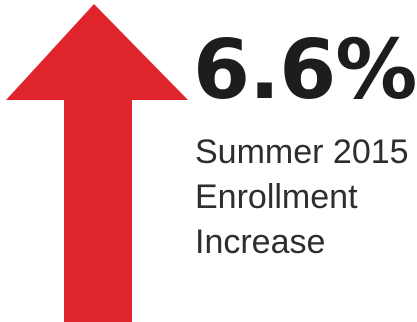 The image size is (417, 322). I want to click on caption-line-term: Summer 2015, so click(302, 152).